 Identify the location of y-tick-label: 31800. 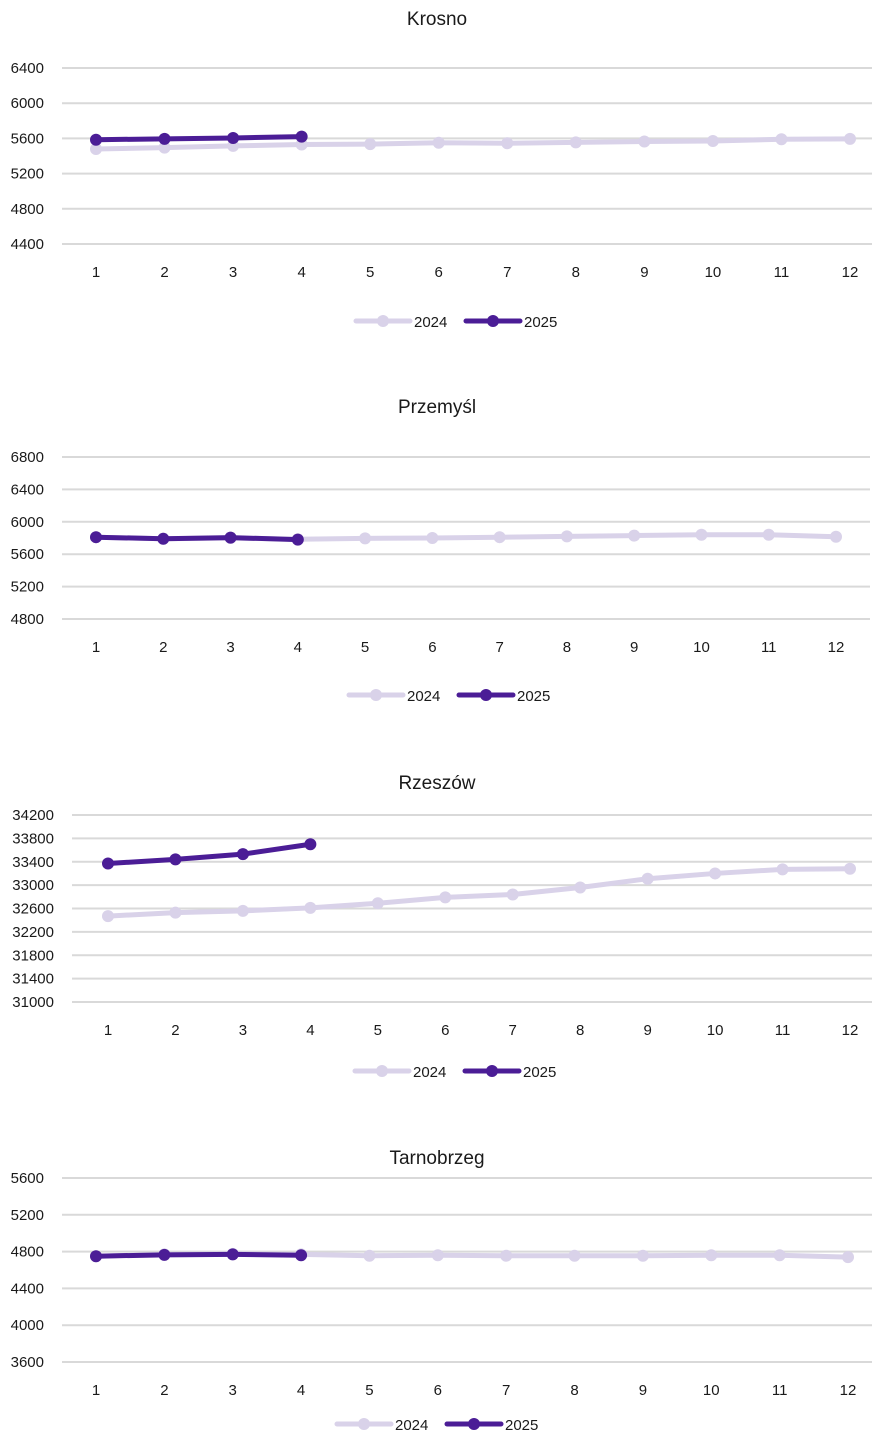
(33, 955).